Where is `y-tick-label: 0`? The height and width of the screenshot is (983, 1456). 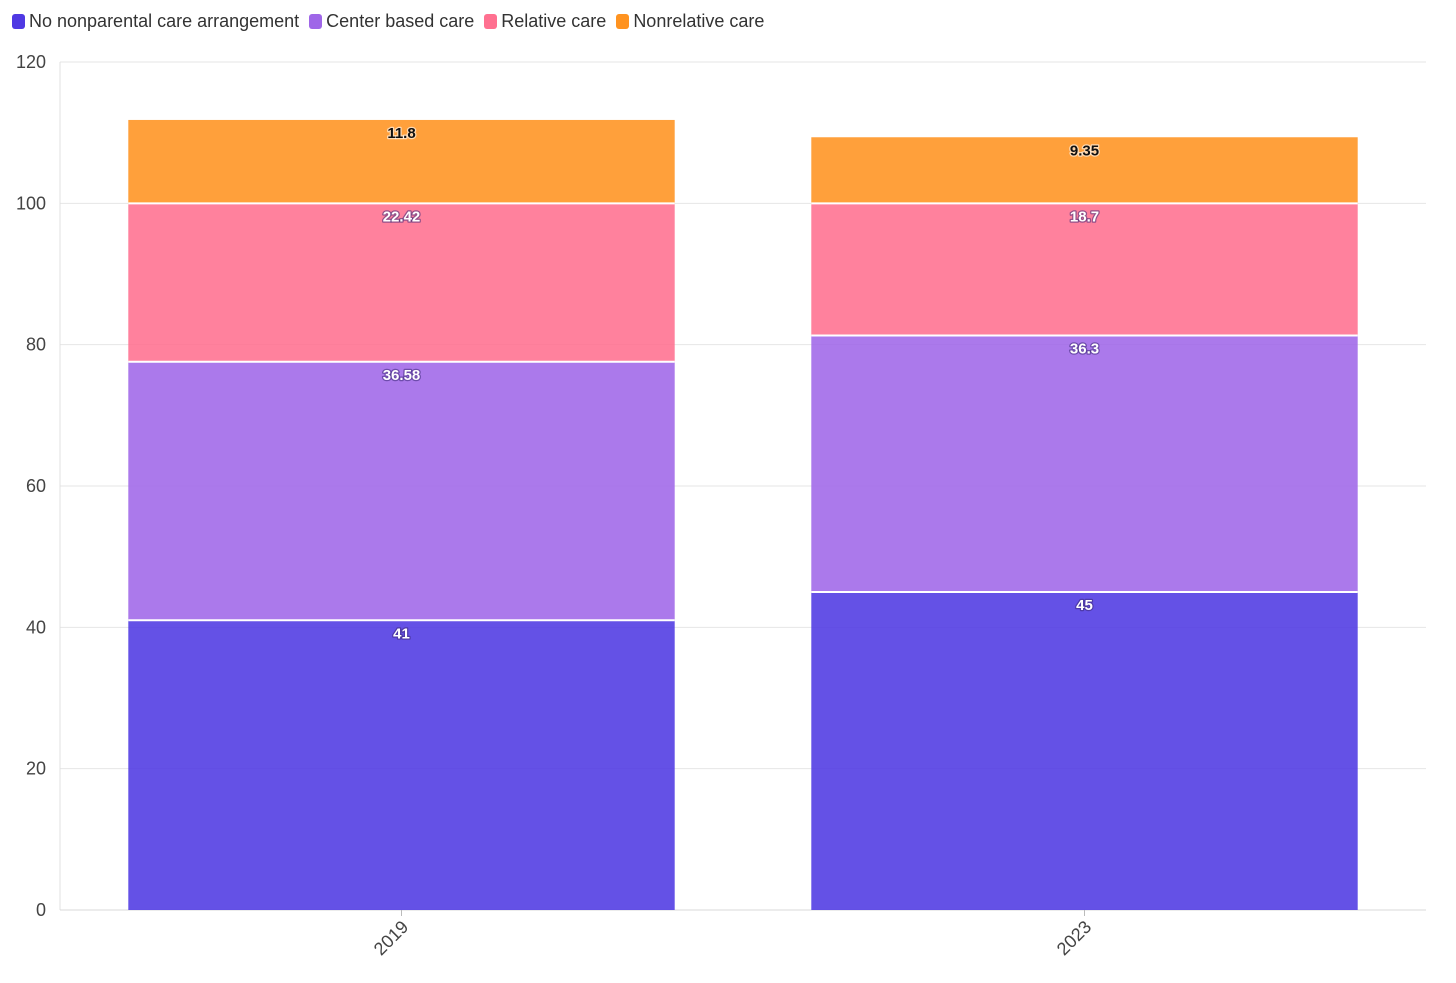 y-tick-label: 0 is located at coordinates (41, 910).